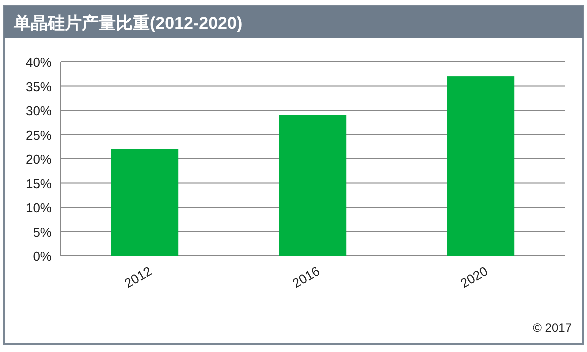 The image size is (587, 352). Describe the element at coordinates (39, 184) in the screenshot. I see `y-tick-label: 15%` at that location.